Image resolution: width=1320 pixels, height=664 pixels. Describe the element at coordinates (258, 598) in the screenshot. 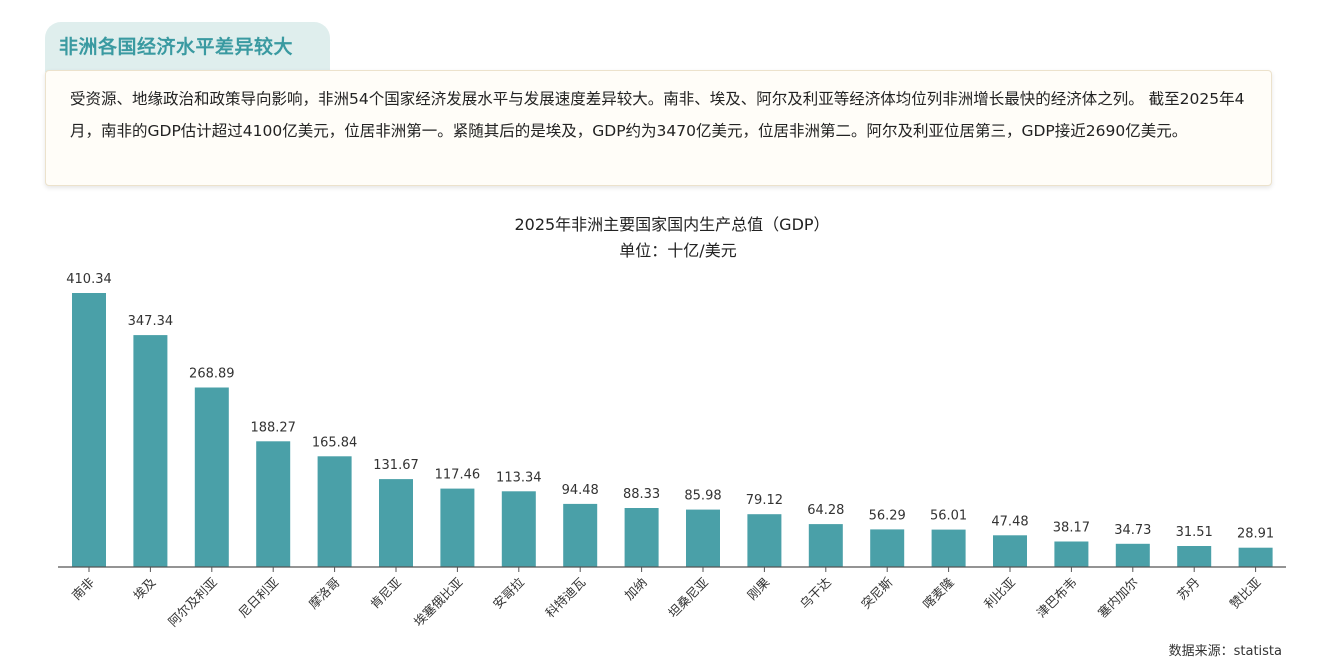

I see `x-tick-label: 尼日利亚` at that location.